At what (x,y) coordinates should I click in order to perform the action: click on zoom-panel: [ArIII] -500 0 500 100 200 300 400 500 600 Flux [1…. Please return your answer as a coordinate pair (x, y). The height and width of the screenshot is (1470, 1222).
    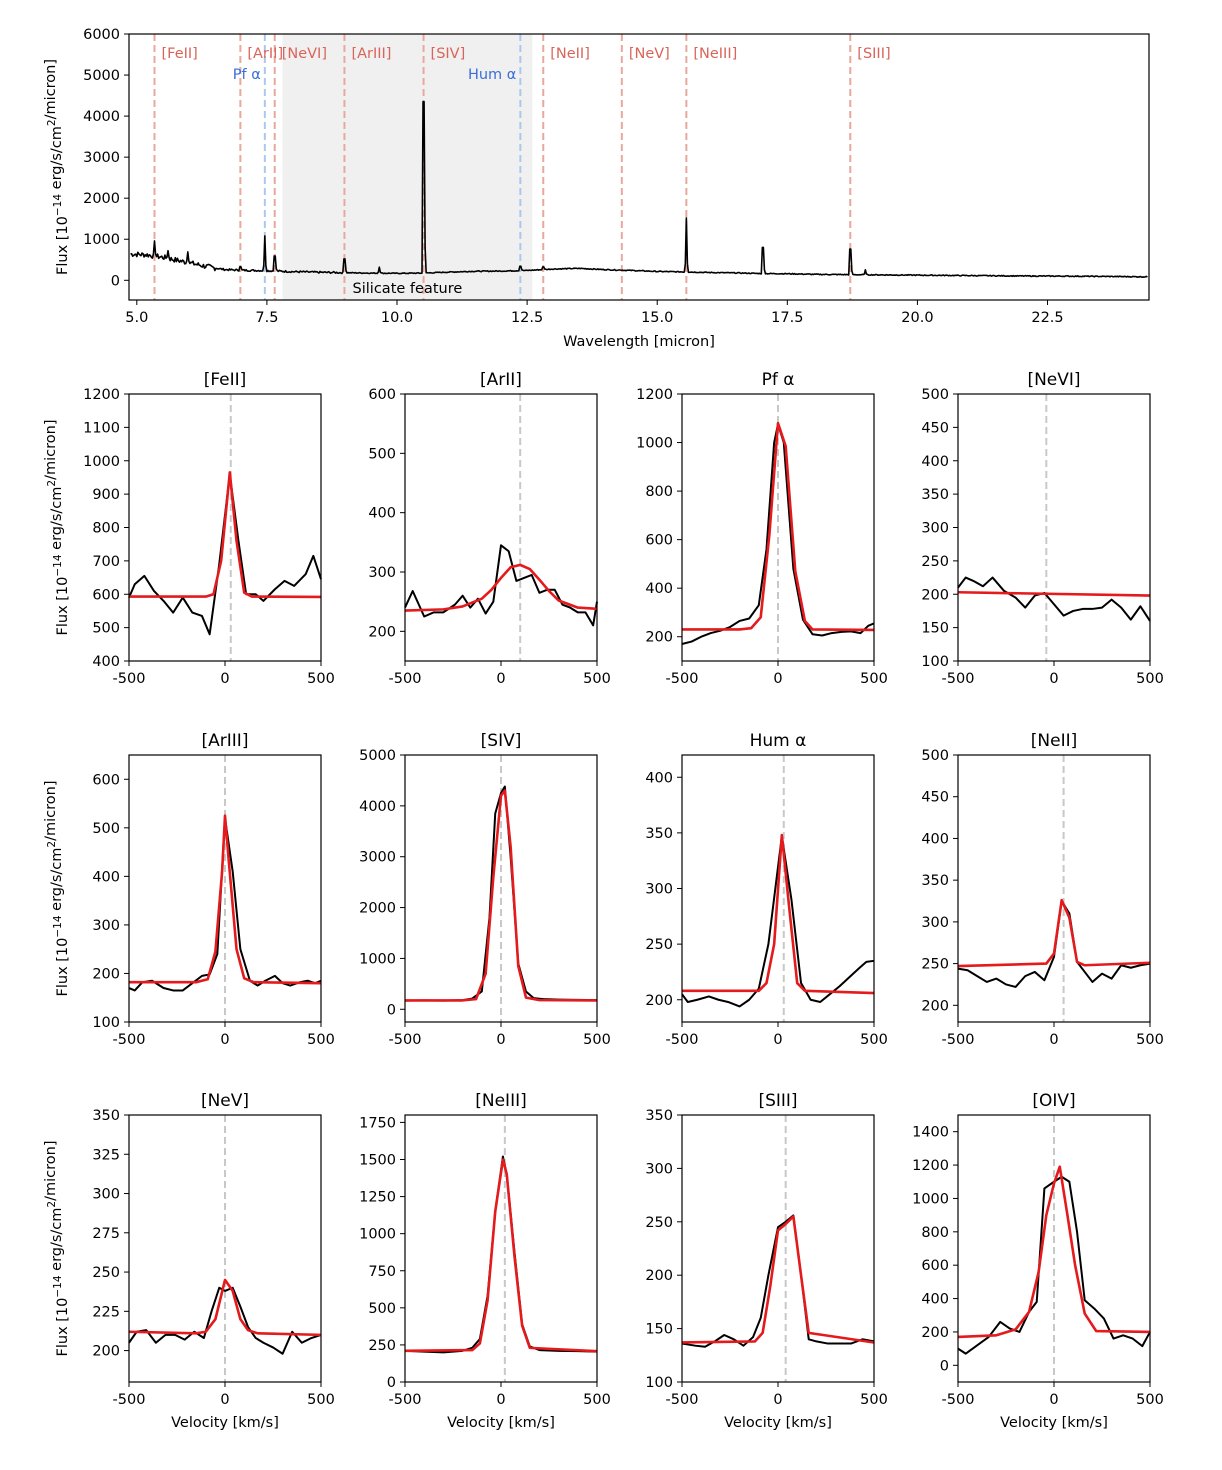
    Looking at the image, I should click on (189, 889).